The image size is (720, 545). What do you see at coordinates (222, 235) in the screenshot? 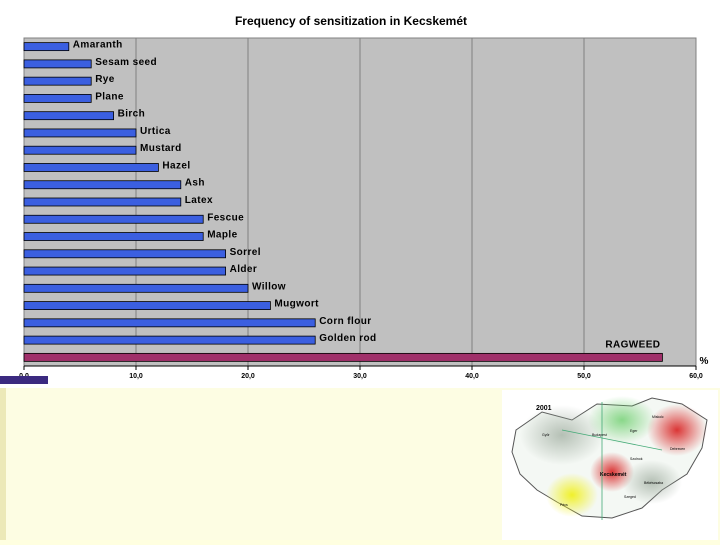
I see `bar-label: Maple` at bounding box center [222, 235].